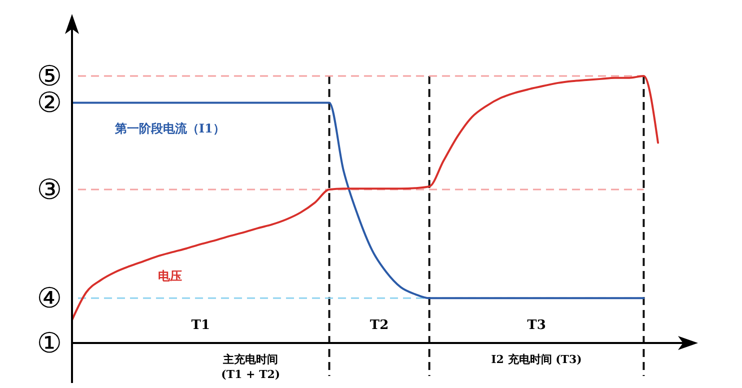 This screenshot has width=742, height=388. Describe the element at coordinates (170, 276) in the screenshot. I see `series-label: 电压` at that location.